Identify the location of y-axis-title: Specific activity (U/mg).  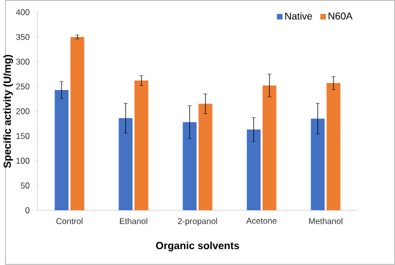
(8, 111).